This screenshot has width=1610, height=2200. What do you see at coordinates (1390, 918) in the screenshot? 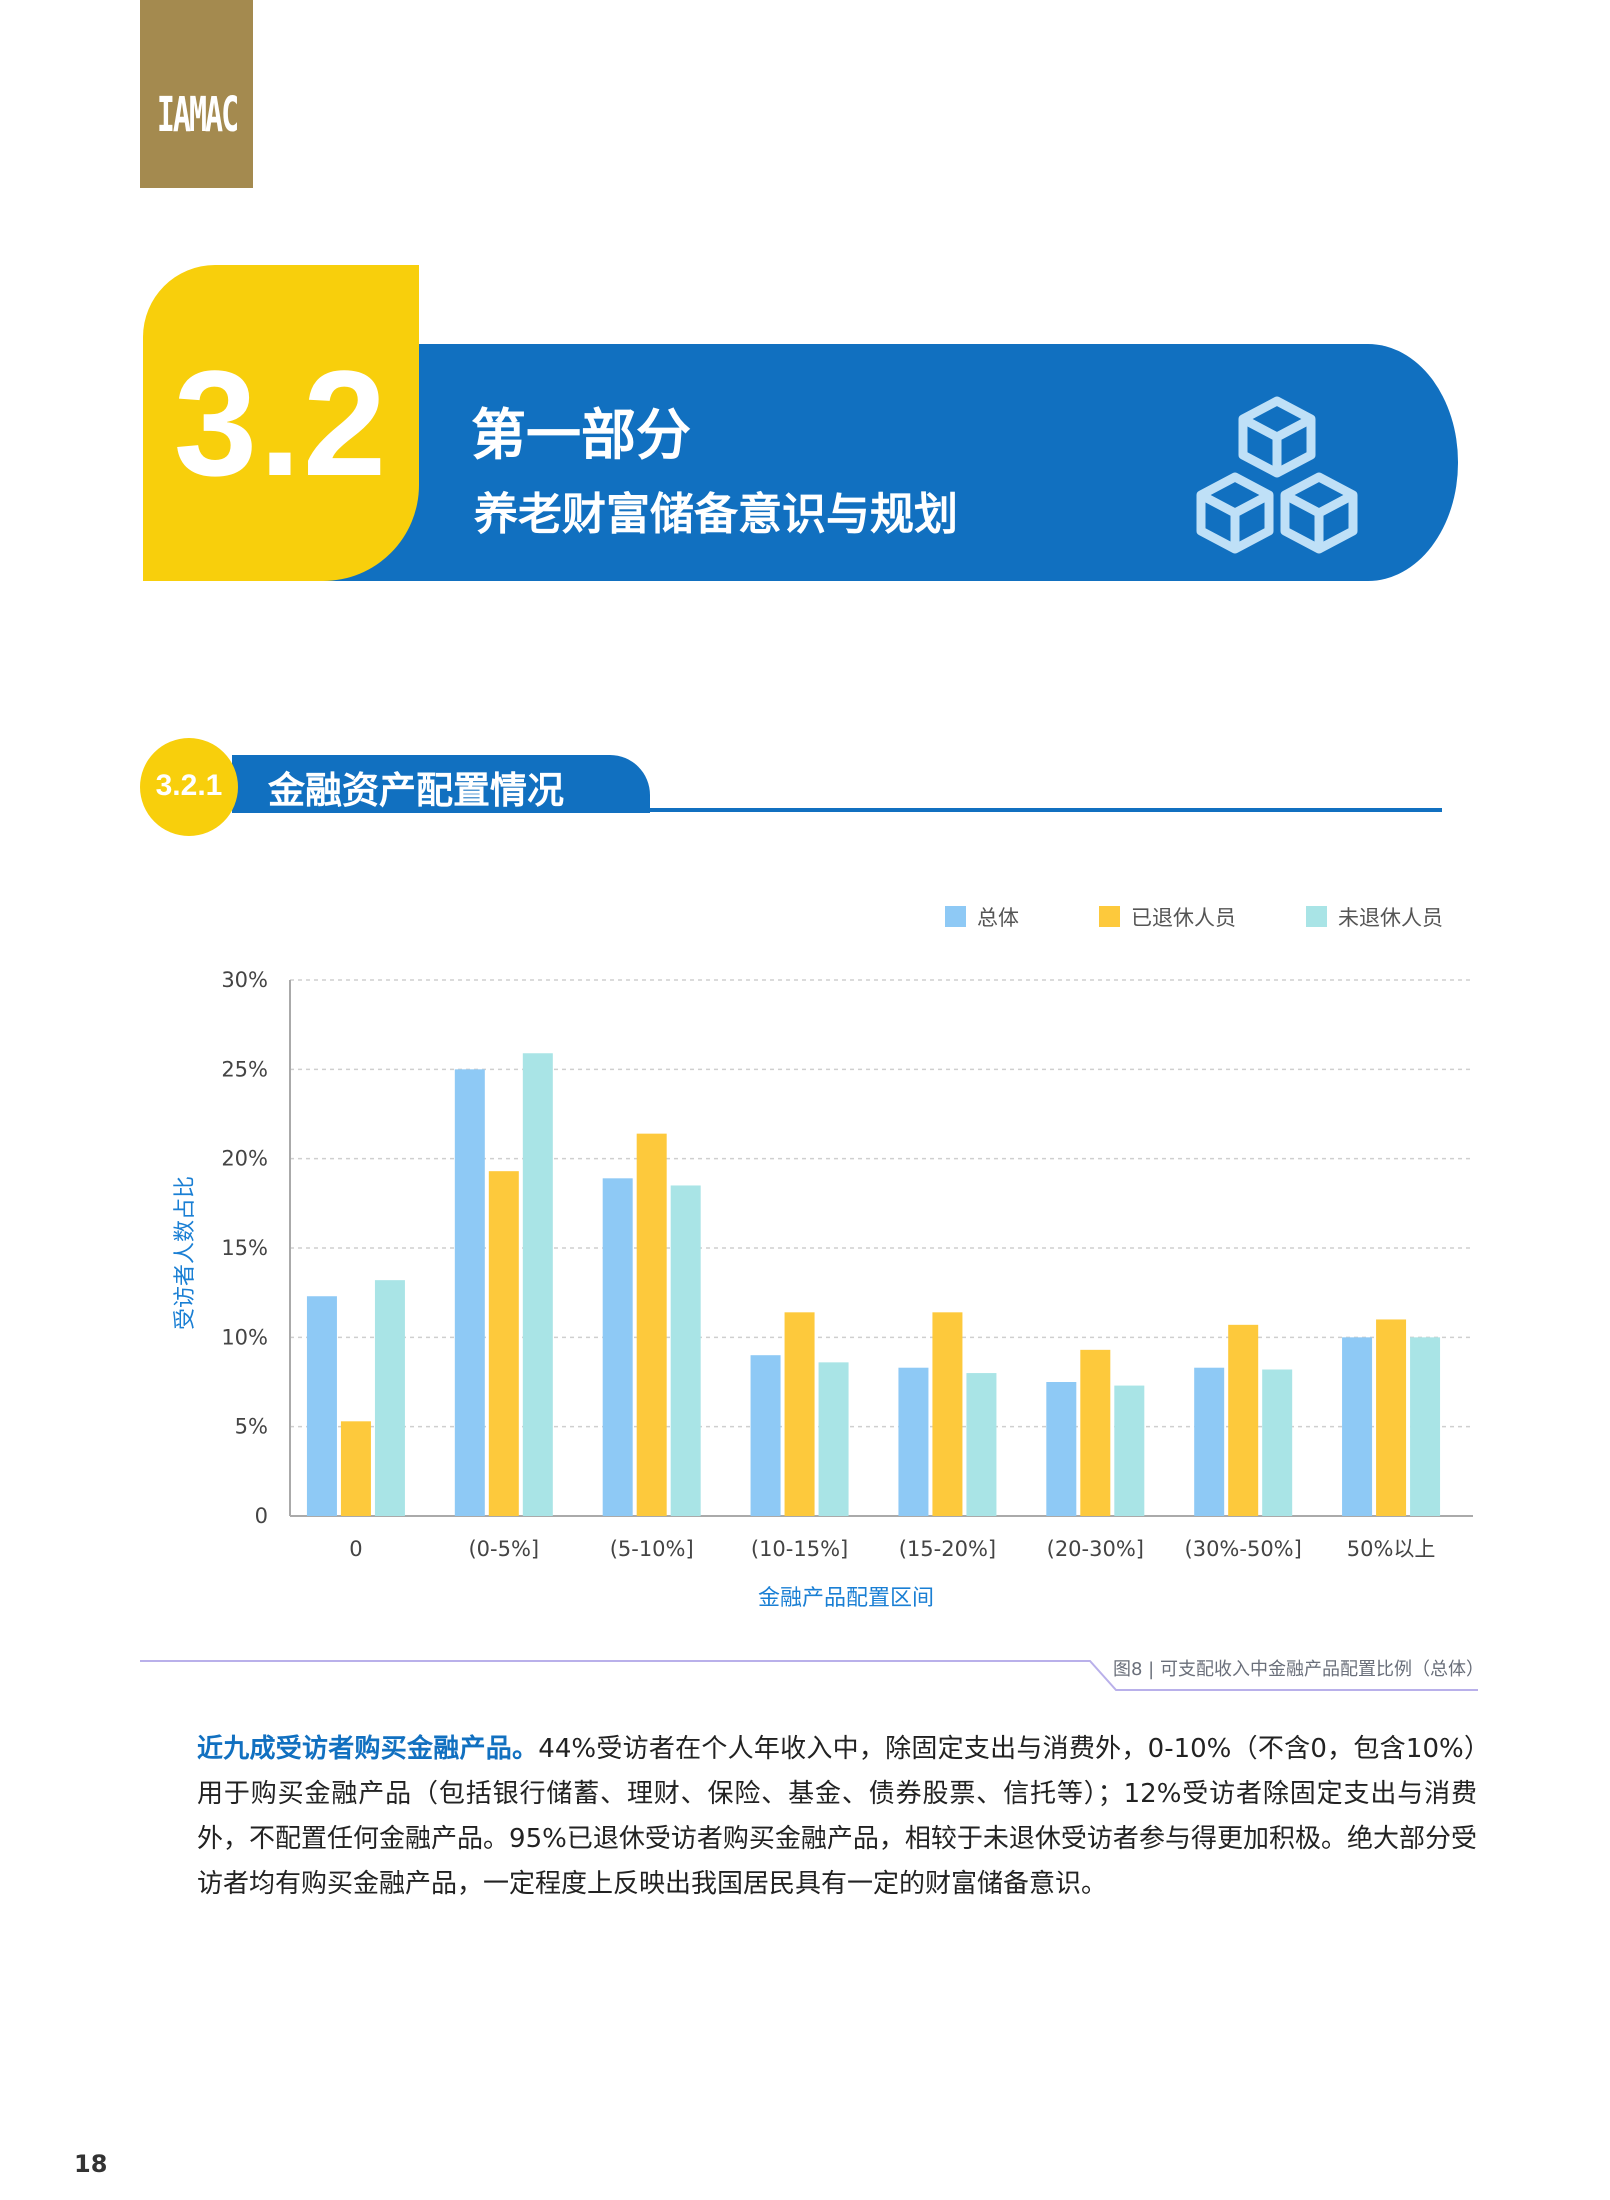
I see `legend-label: 未退休人员` at bounding box center [1390, 918].